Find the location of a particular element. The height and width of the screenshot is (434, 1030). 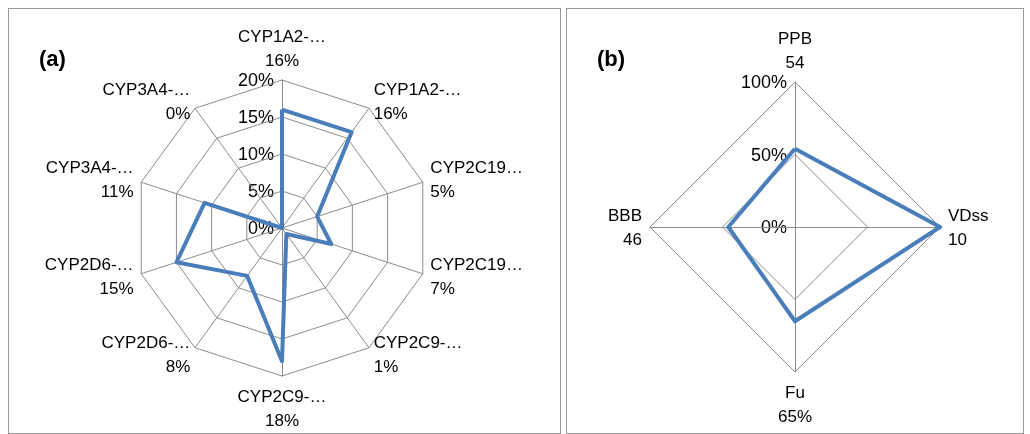

spoke-label: CYP2C19… 7% is located at coordinates (476, 276).